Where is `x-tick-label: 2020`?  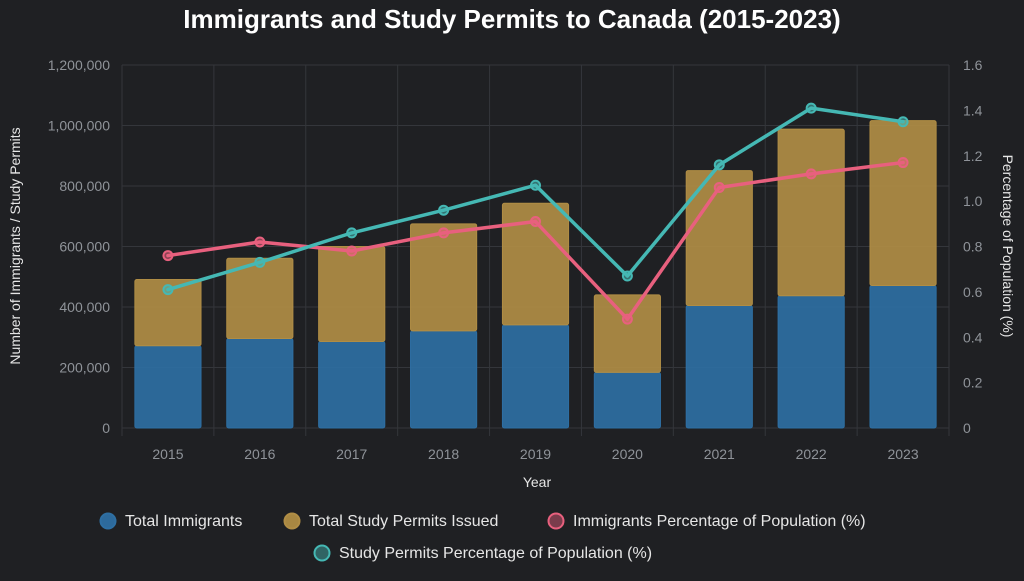
x-tick-label: 2020 is located at coordinates (627, 454).